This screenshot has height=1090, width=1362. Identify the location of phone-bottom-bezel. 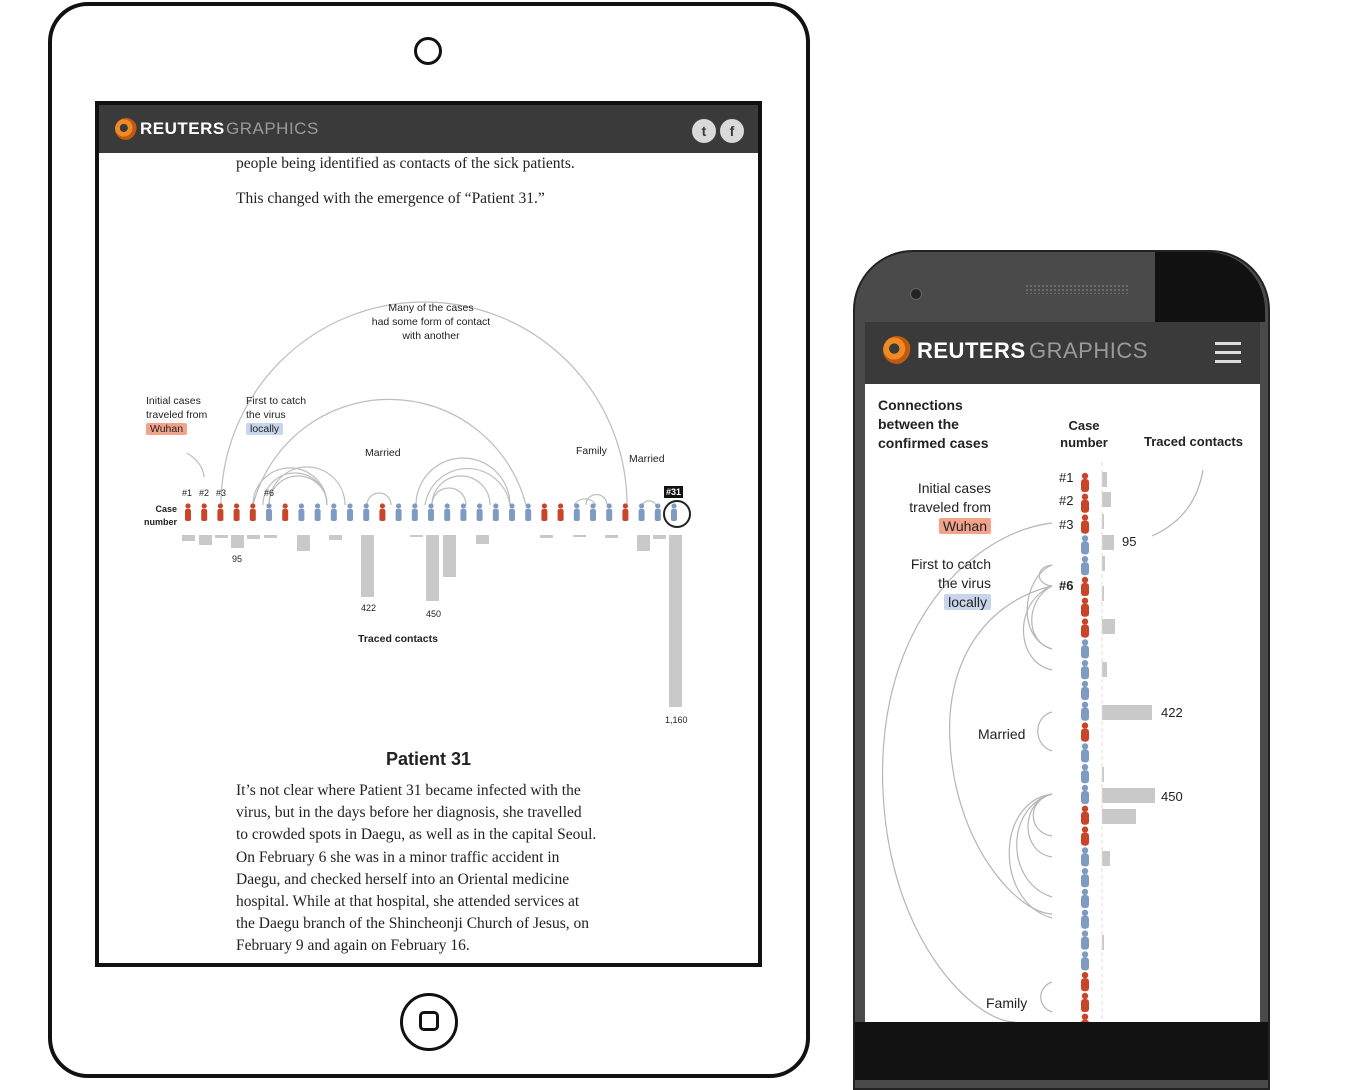
(1061, 1051).